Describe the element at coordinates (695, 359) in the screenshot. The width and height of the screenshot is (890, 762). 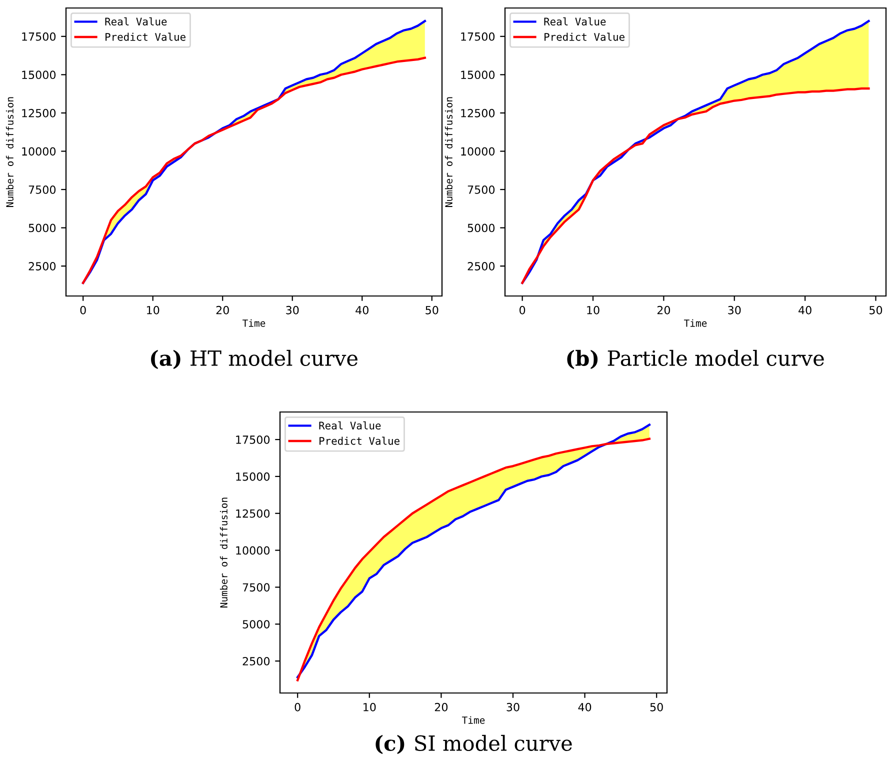
I see `text: (b) Particle model curve` at that location.